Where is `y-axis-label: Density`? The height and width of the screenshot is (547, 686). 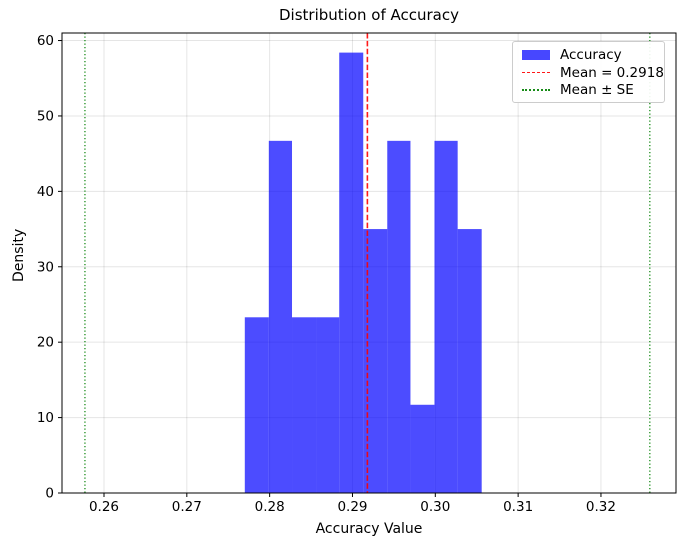 y-axis-label: Density is located at coordinates (19, 255).